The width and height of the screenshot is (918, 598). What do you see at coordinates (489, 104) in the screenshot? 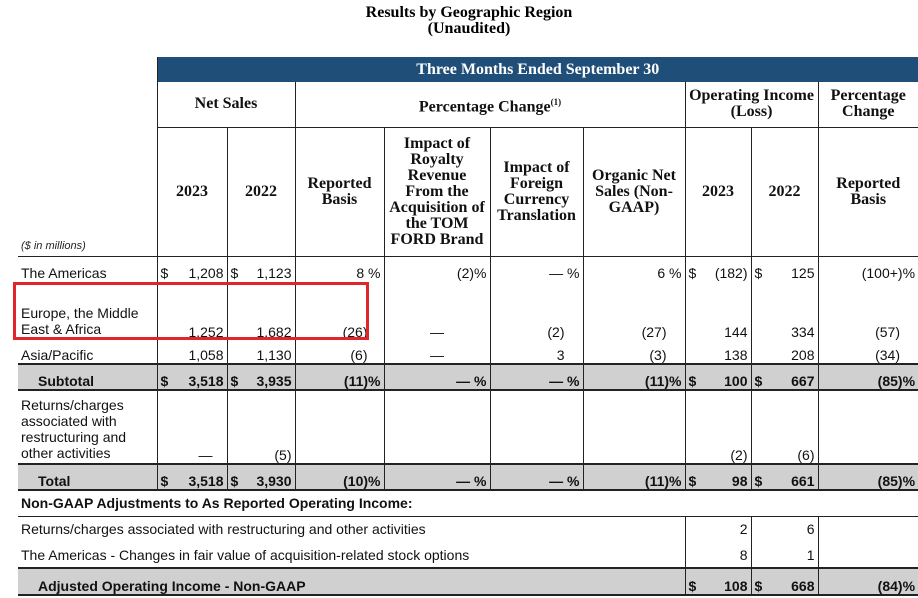
I see `pct-change-header: Percentage Change(1)` at bounding box center [489, 104].